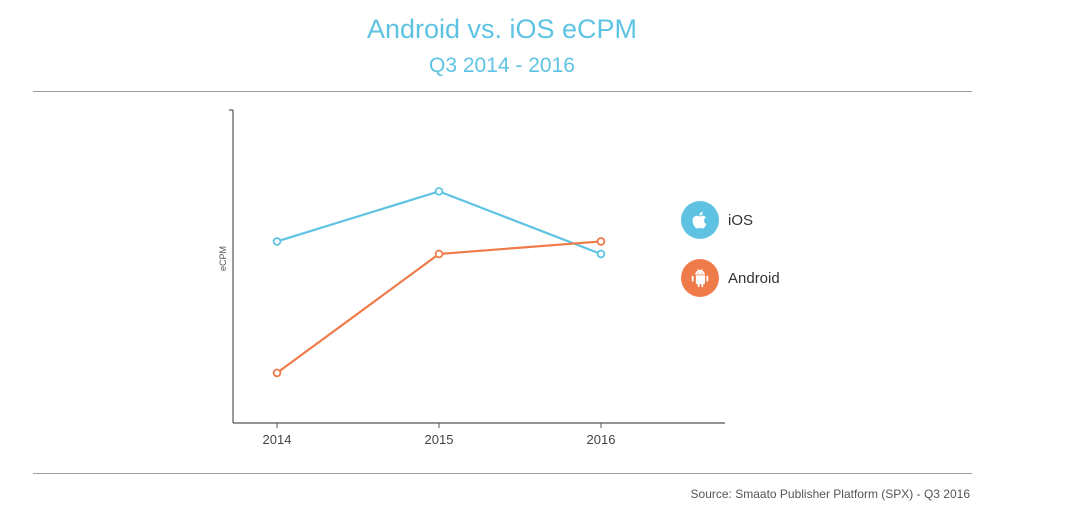 The height and width of the screenshot is (515, 1067). I want to click on apple-icon, so click(700, 220).